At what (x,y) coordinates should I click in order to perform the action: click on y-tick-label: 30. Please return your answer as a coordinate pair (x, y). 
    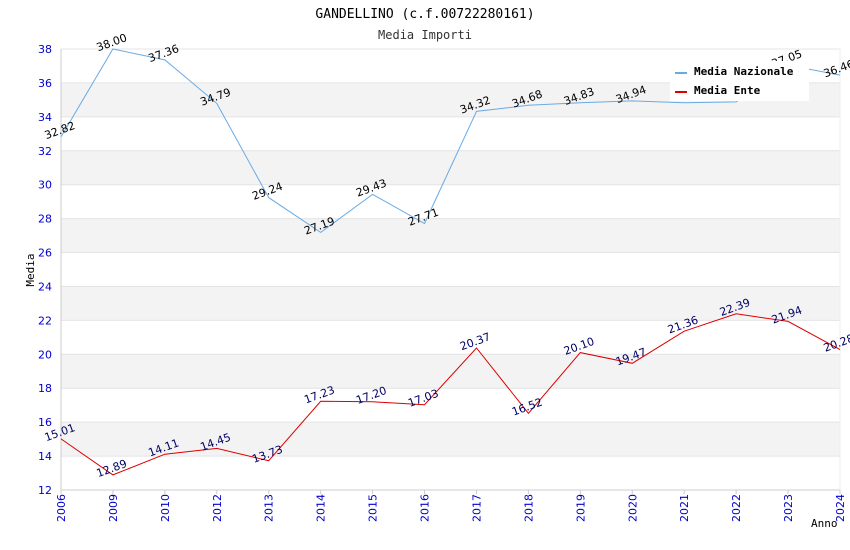
    Looking at the image, I should click on (45, 185).